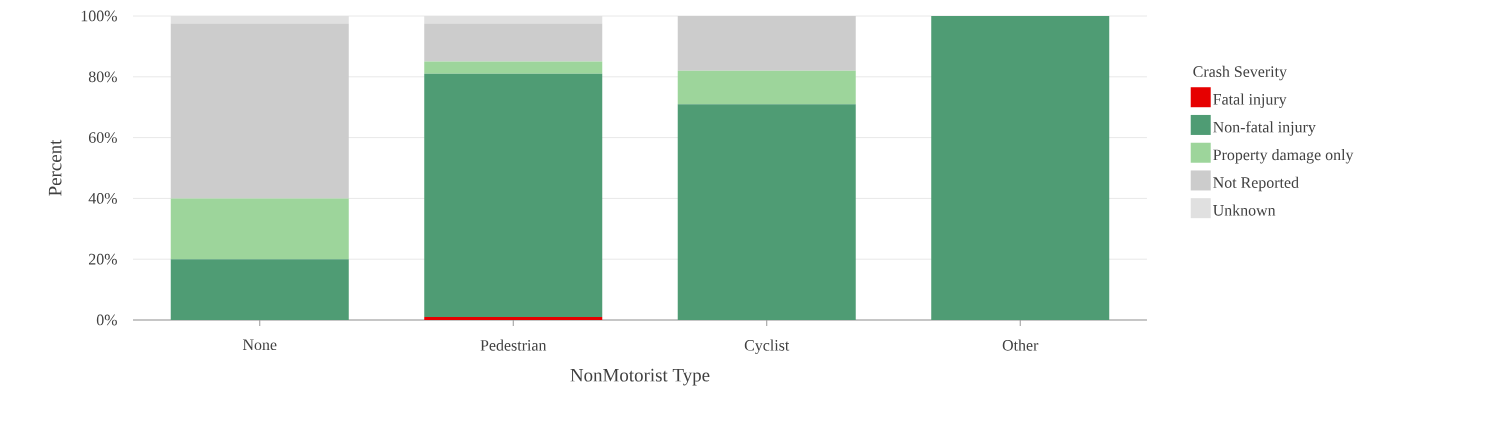 The image size is (1488, 421). What do you see at coordinates (99, 16) in the screenshot?
I see `y-tick-label: 100%` at bounding box center [99, 16].